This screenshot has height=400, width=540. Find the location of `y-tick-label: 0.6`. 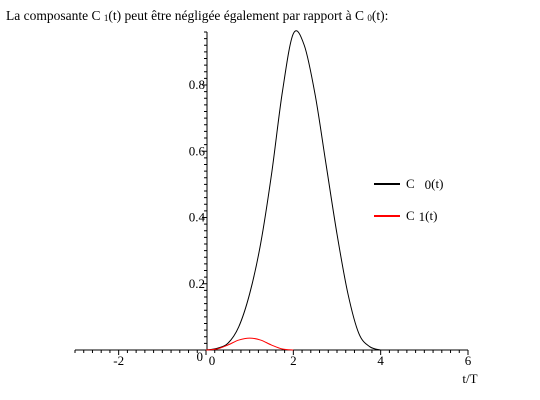

y-tick-label: 0.6 is located at coordinates (197, 150).